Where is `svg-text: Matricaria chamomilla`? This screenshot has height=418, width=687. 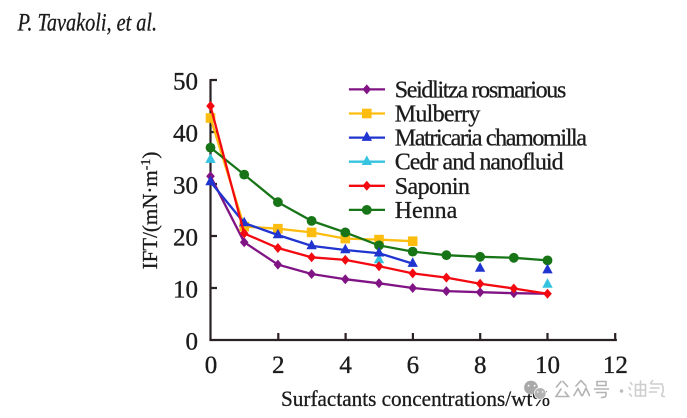 svg-text: Matricaria chamomilla is located at coordinates (491, 139).